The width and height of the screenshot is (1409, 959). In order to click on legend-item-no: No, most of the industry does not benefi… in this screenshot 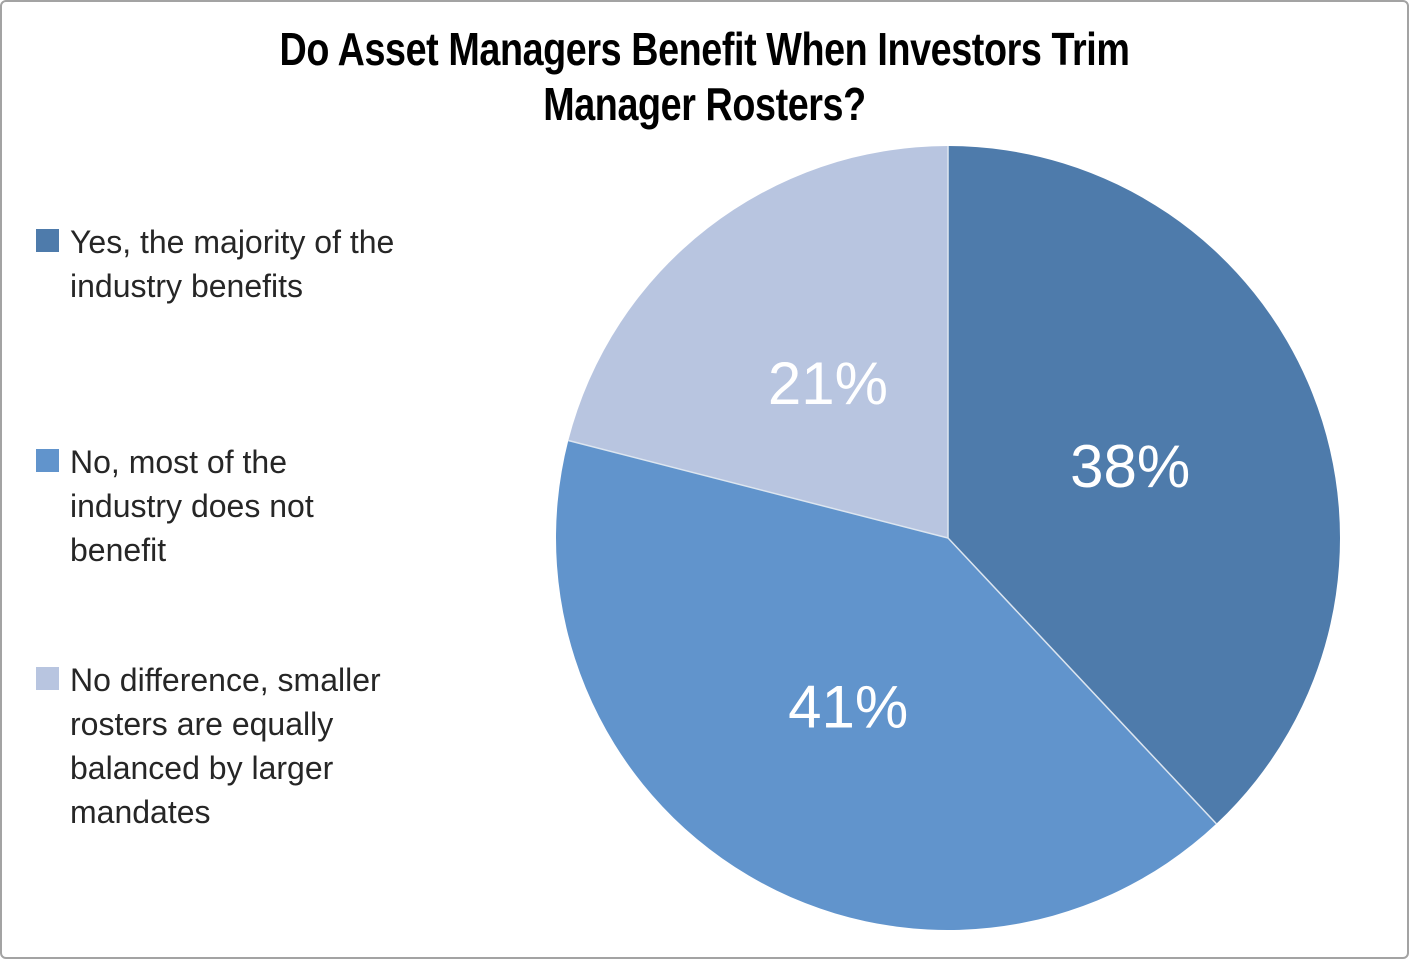, I will do `click(273, 506)`.